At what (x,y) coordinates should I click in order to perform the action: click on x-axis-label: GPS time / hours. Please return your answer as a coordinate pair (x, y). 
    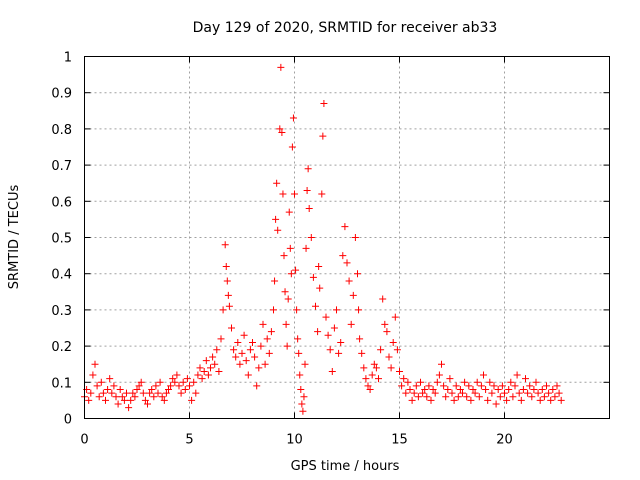
    Looking at the image, I should click on (345, 466).